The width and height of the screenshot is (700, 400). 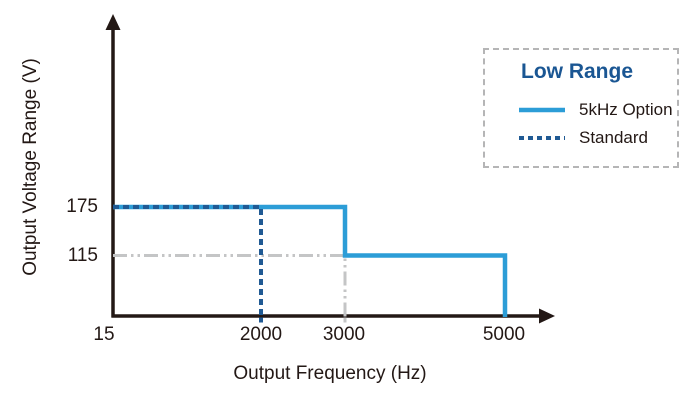 I want to click on legend-item-5khz-option: 5kHz Option, so click(x=596, y=110).